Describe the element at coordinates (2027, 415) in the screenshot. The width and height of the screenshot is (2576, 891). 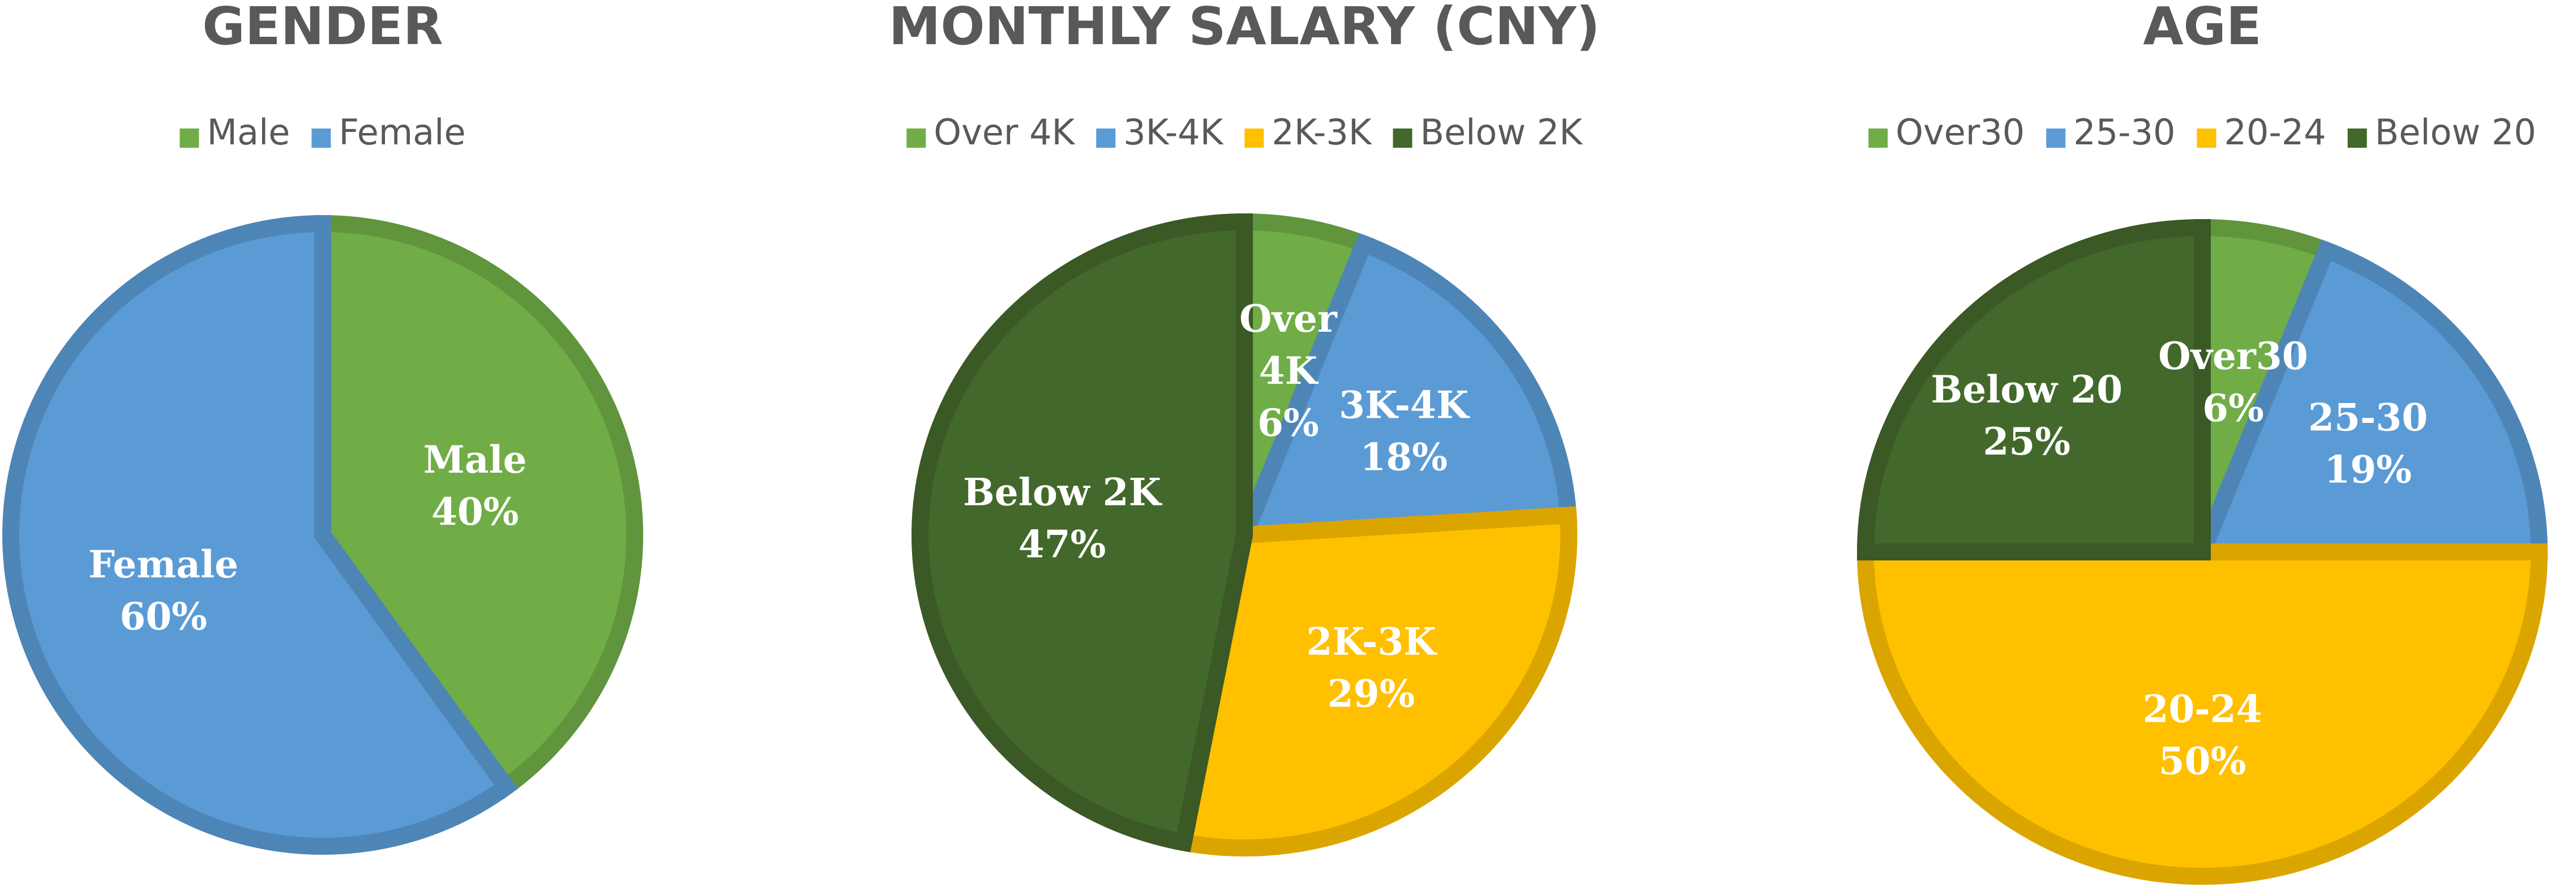
I see `slice-label-below-20: Below 20 25%` at that location.